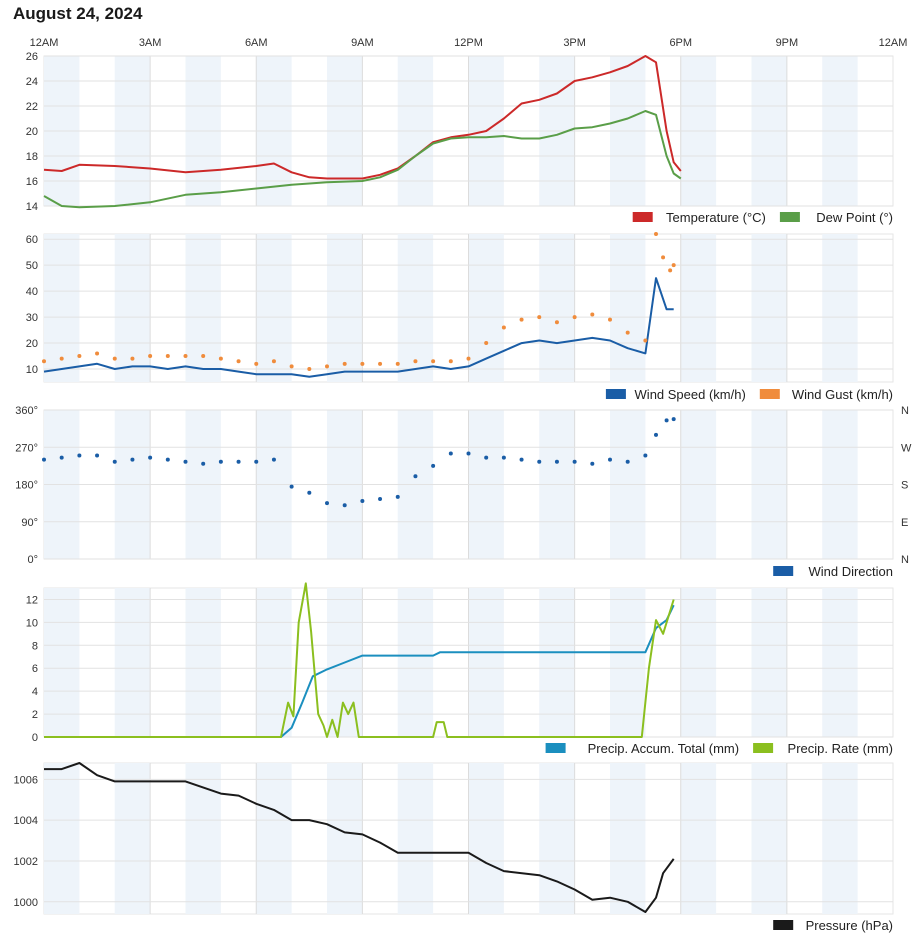 This screenshot has width=918, height=939. What do you see at coordinates (35, 669) in the screenshot?
I see `y-tick-label: 6` at bounding box center [35, 669].